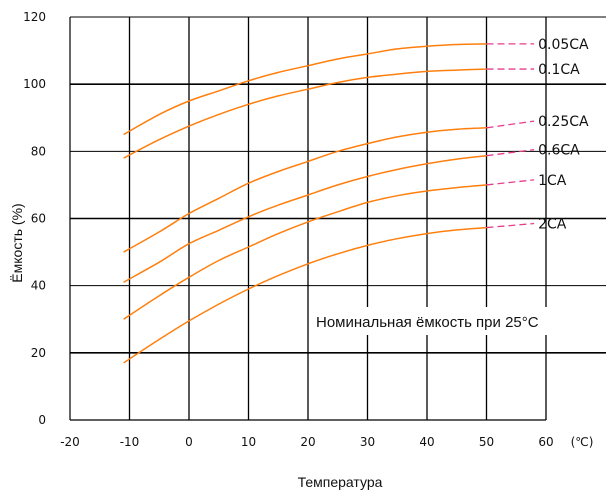 This screenshot has width=606, height=493. I want to click on x-tick-label: 60, so click(545, 442).